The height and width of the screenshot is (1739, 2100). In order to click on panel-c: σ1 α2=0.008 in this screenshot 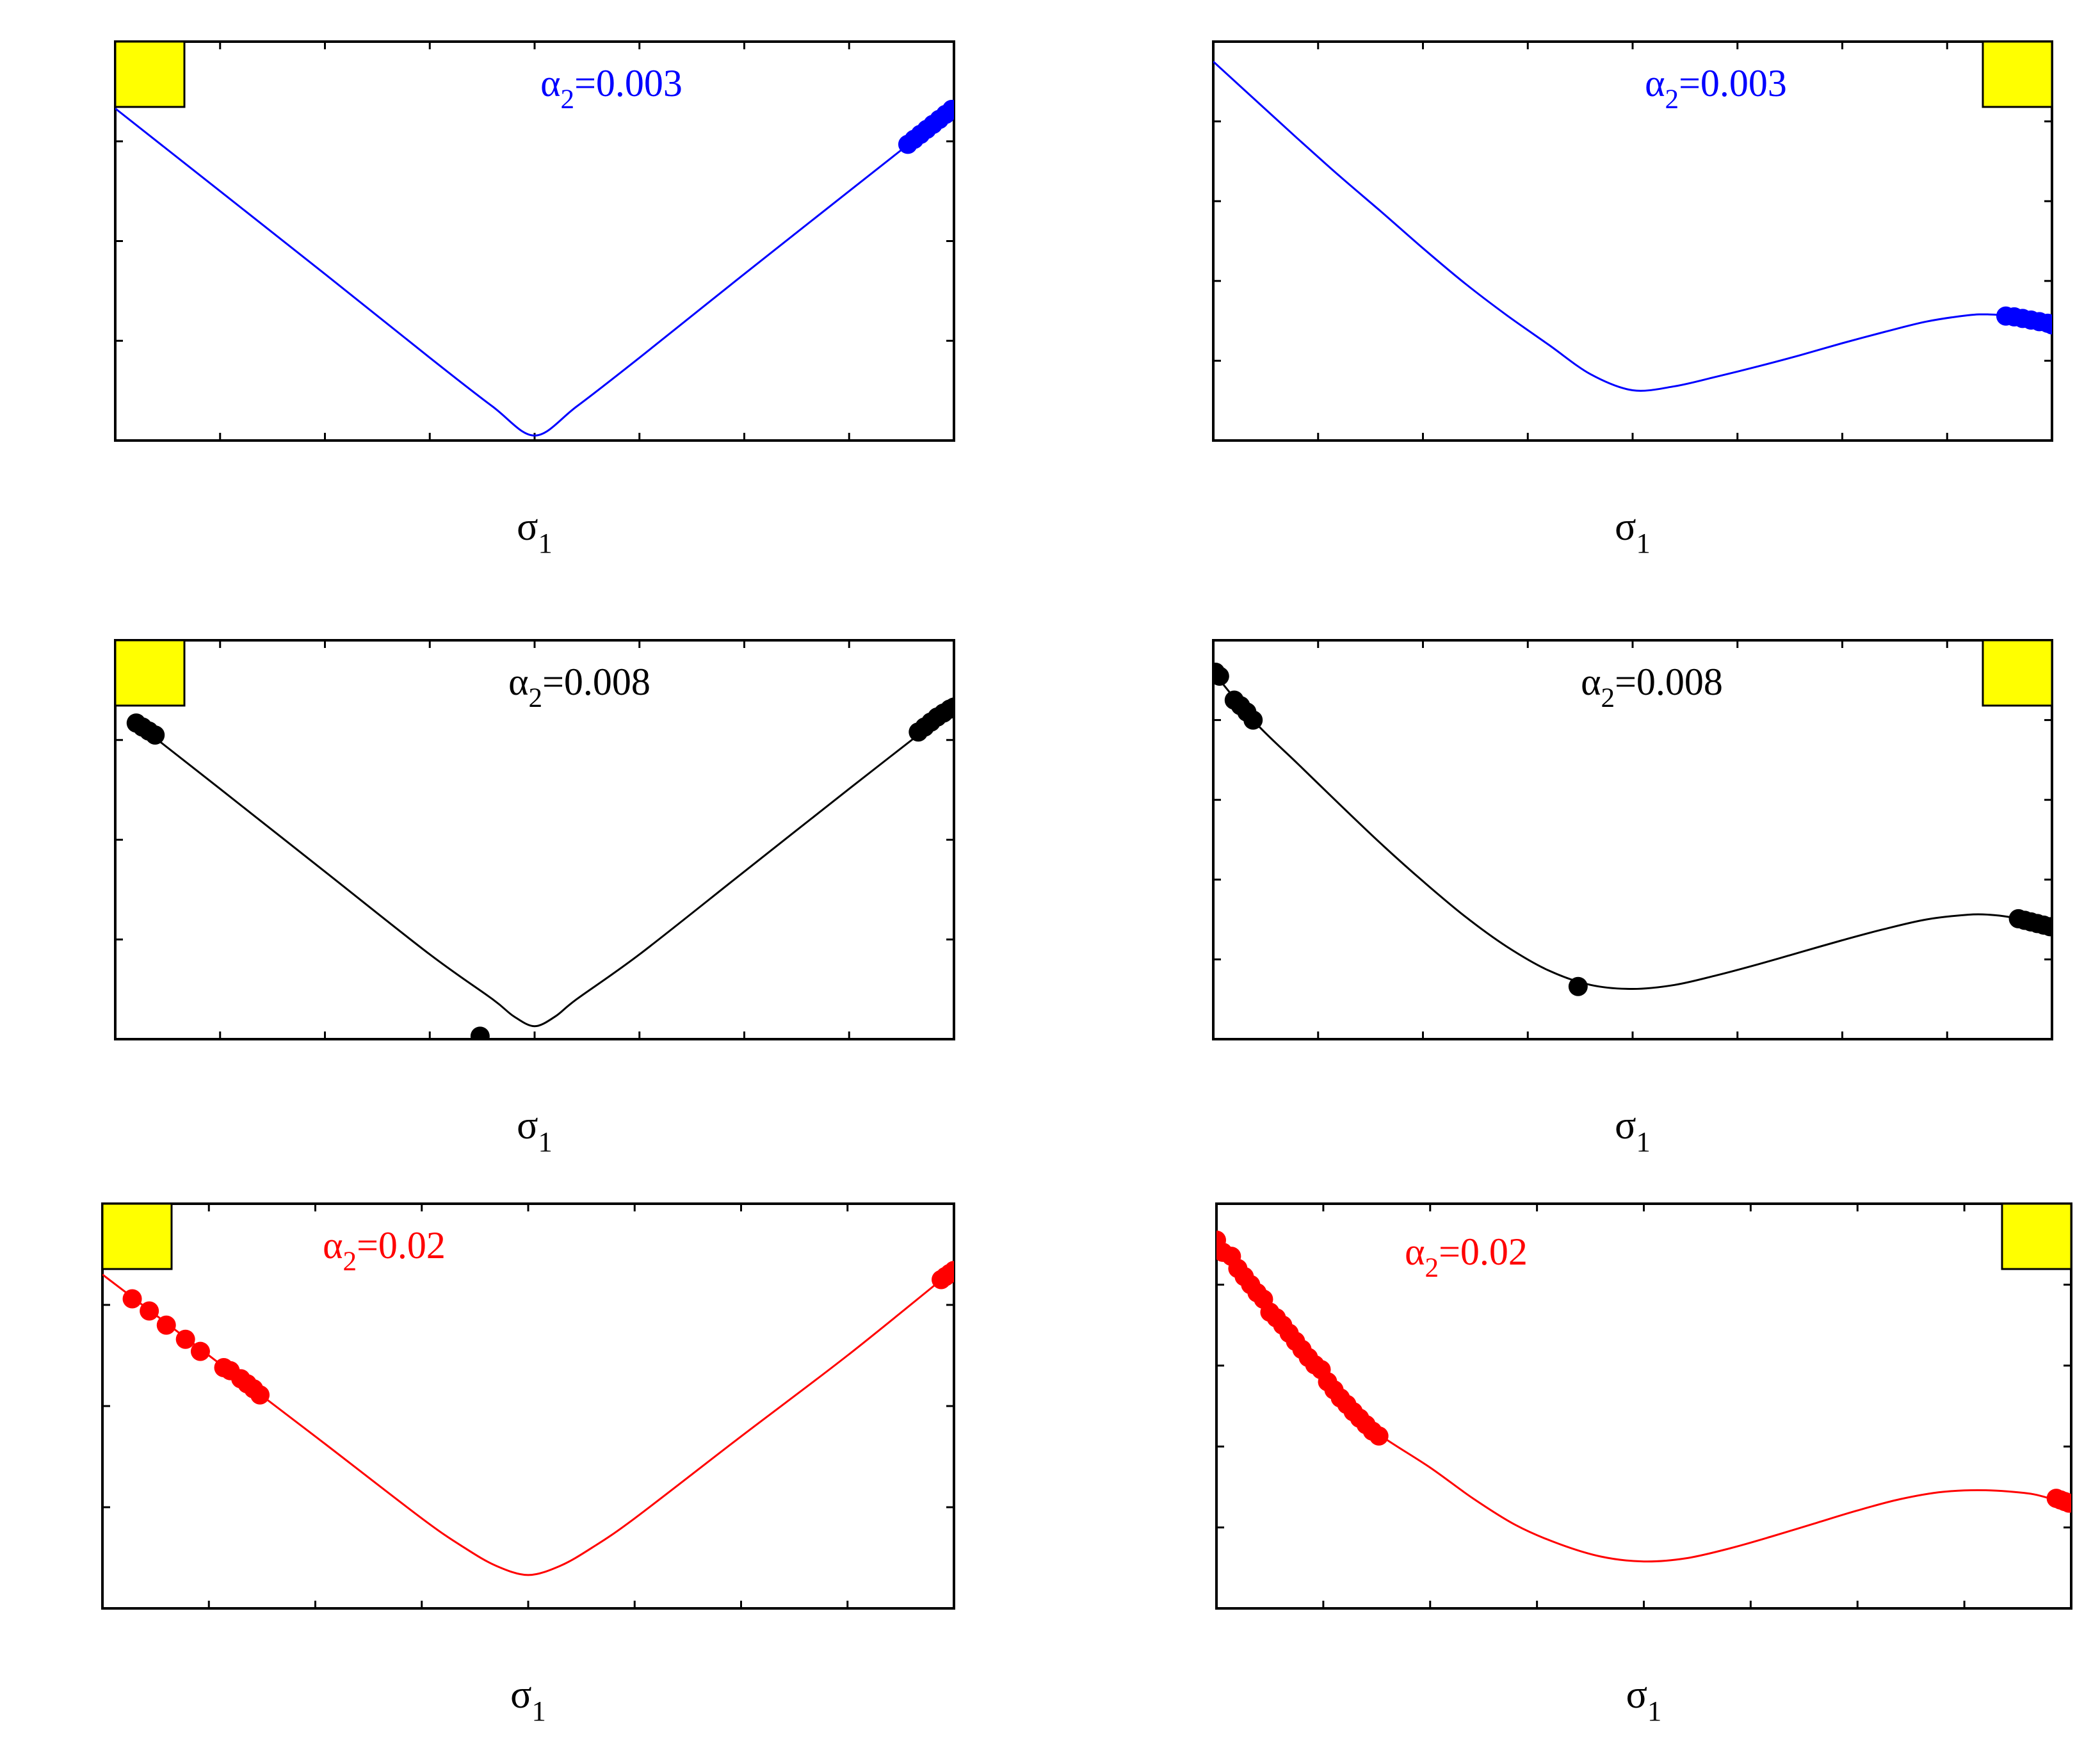, I will do `click(534, 898)`.